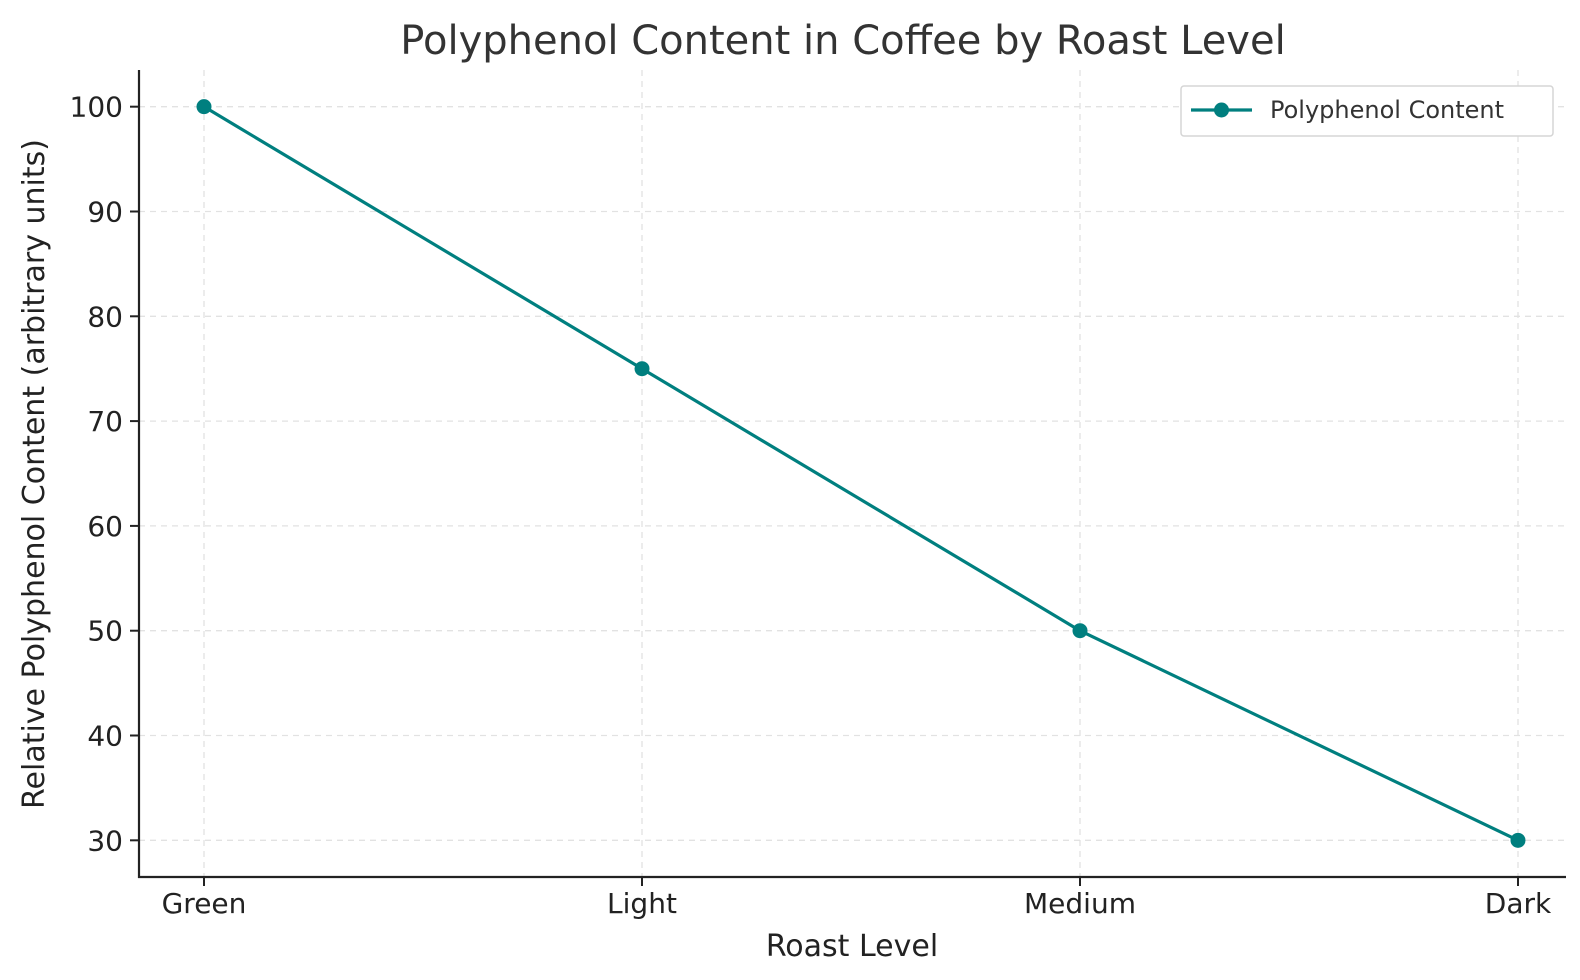 Image resolution: width=1580 pixels, height=980 pixels. I want to click on x-tick-label: Medium, so click(1080, 903).